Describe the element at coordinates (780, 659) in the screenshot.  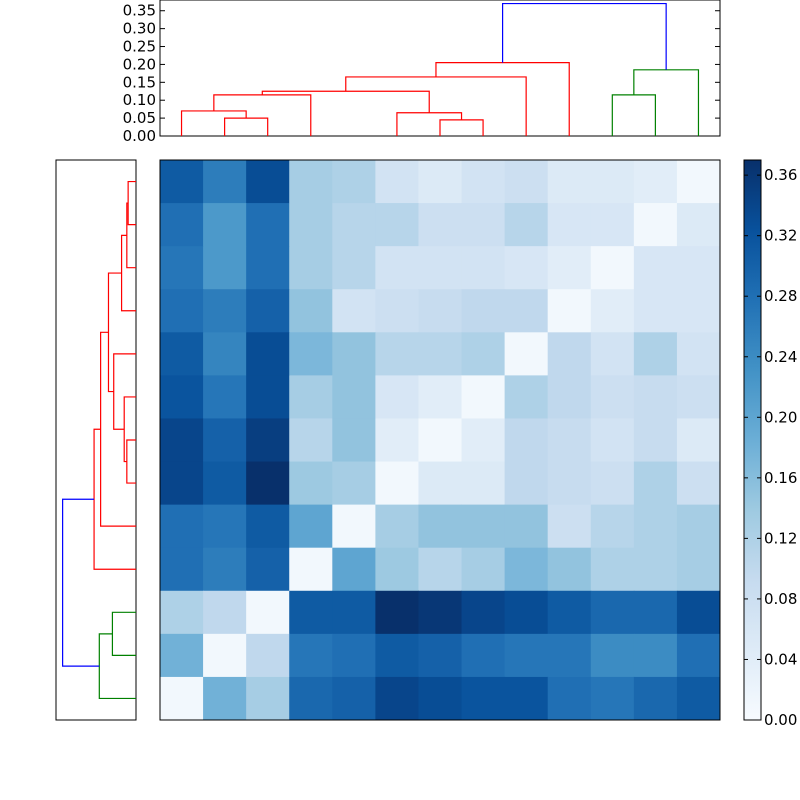
I see `colorbar-tick-label: 0.04` at that location.